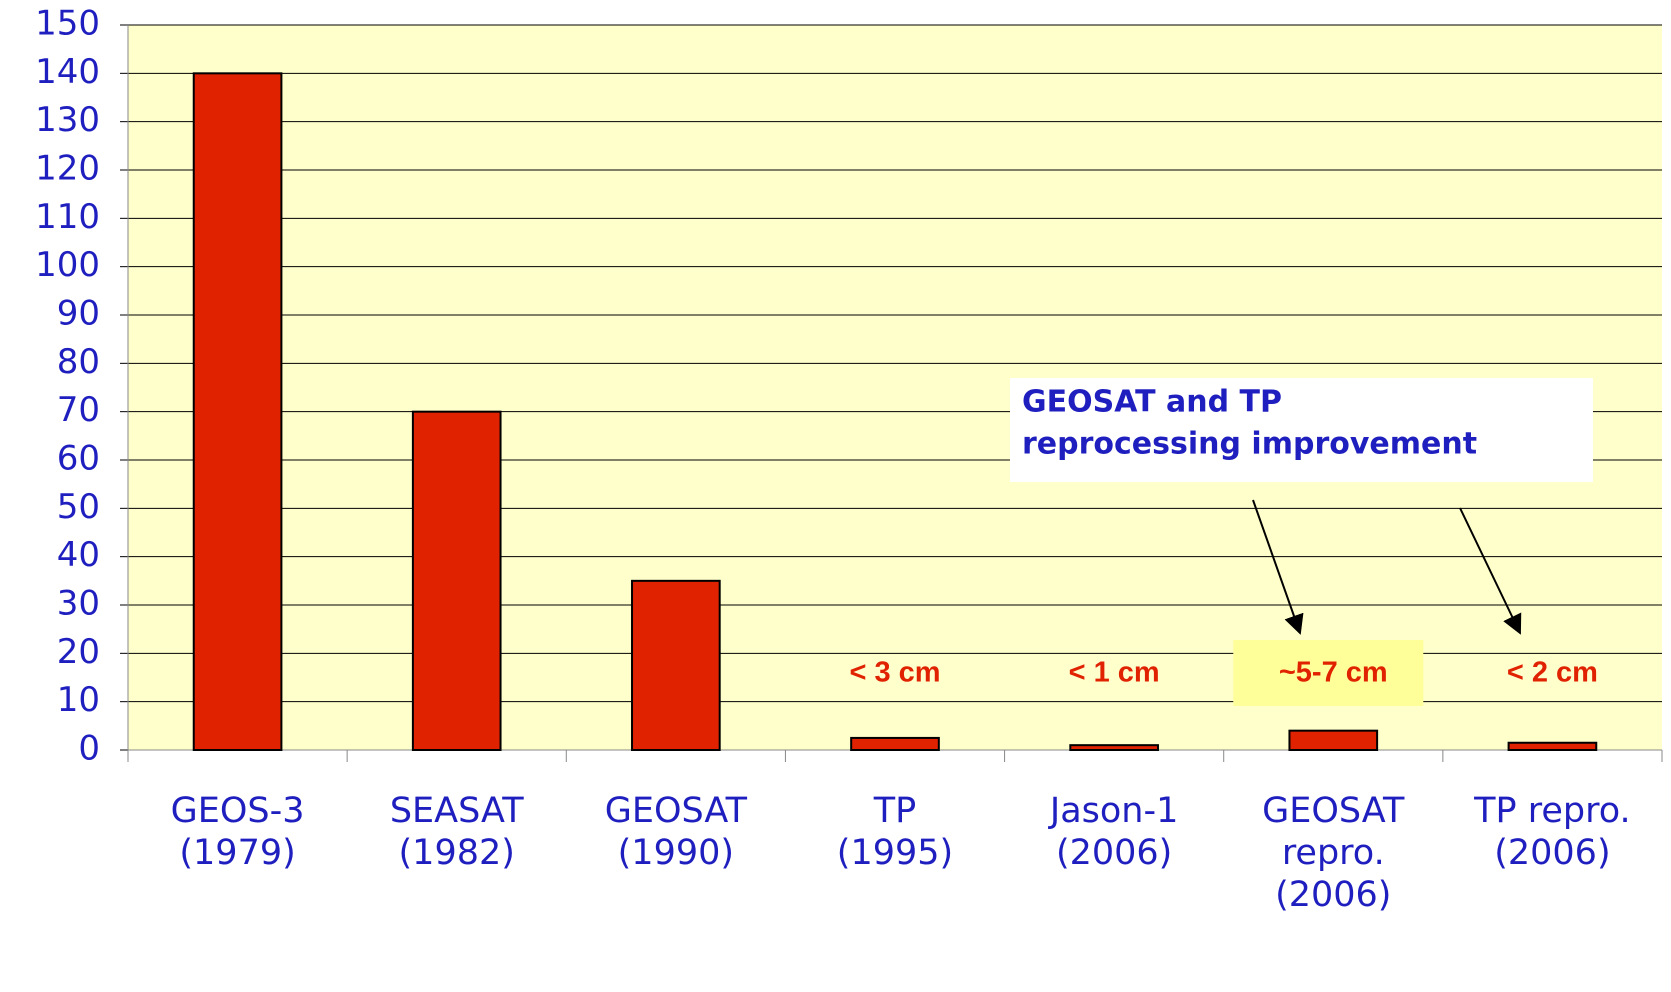  Describe the element at coordinates (67, 24) in the screenshot. I see `y-tick-label: 150` at that location.